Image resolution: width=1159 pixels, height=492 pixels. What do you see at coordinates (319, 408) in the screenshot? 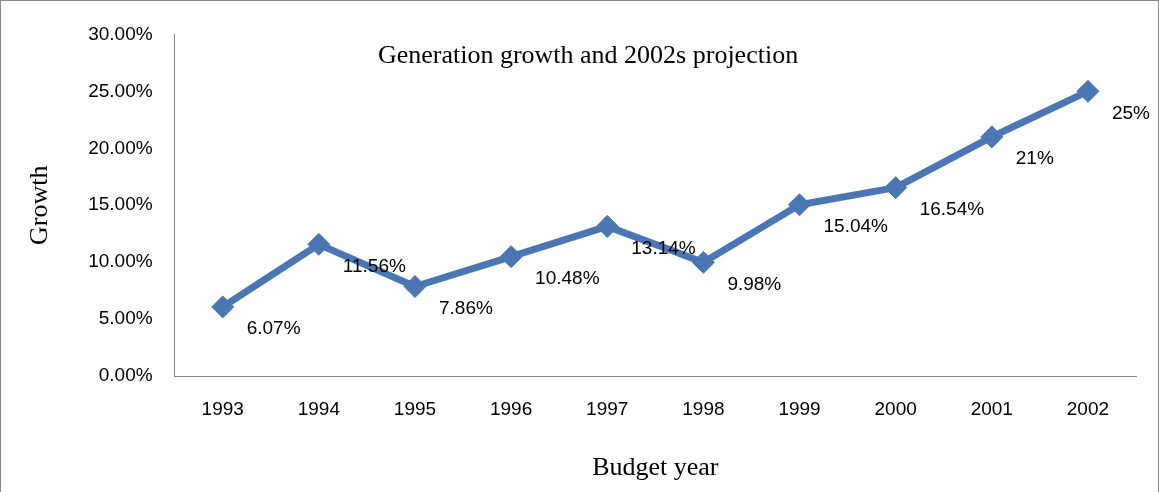
I see `x-tick-label: 1994` at bounding box center [319, 408].